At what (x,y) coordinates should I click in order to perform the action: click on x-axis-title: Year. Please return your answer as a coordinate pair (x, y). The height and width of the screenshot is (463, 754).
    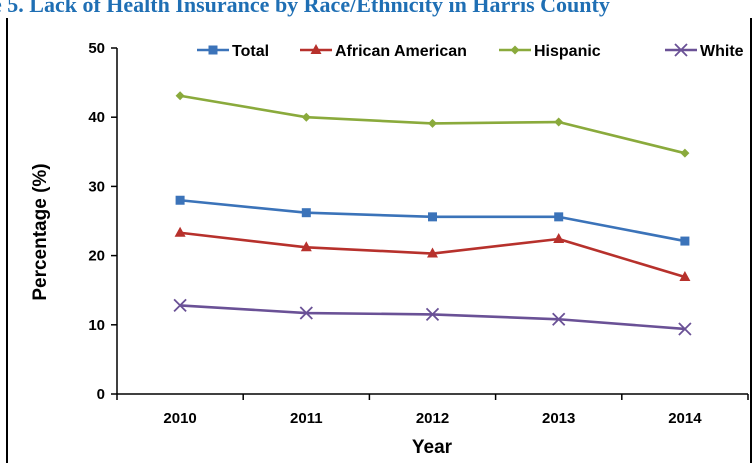
    Looking at the image, I should click on (432, 447).